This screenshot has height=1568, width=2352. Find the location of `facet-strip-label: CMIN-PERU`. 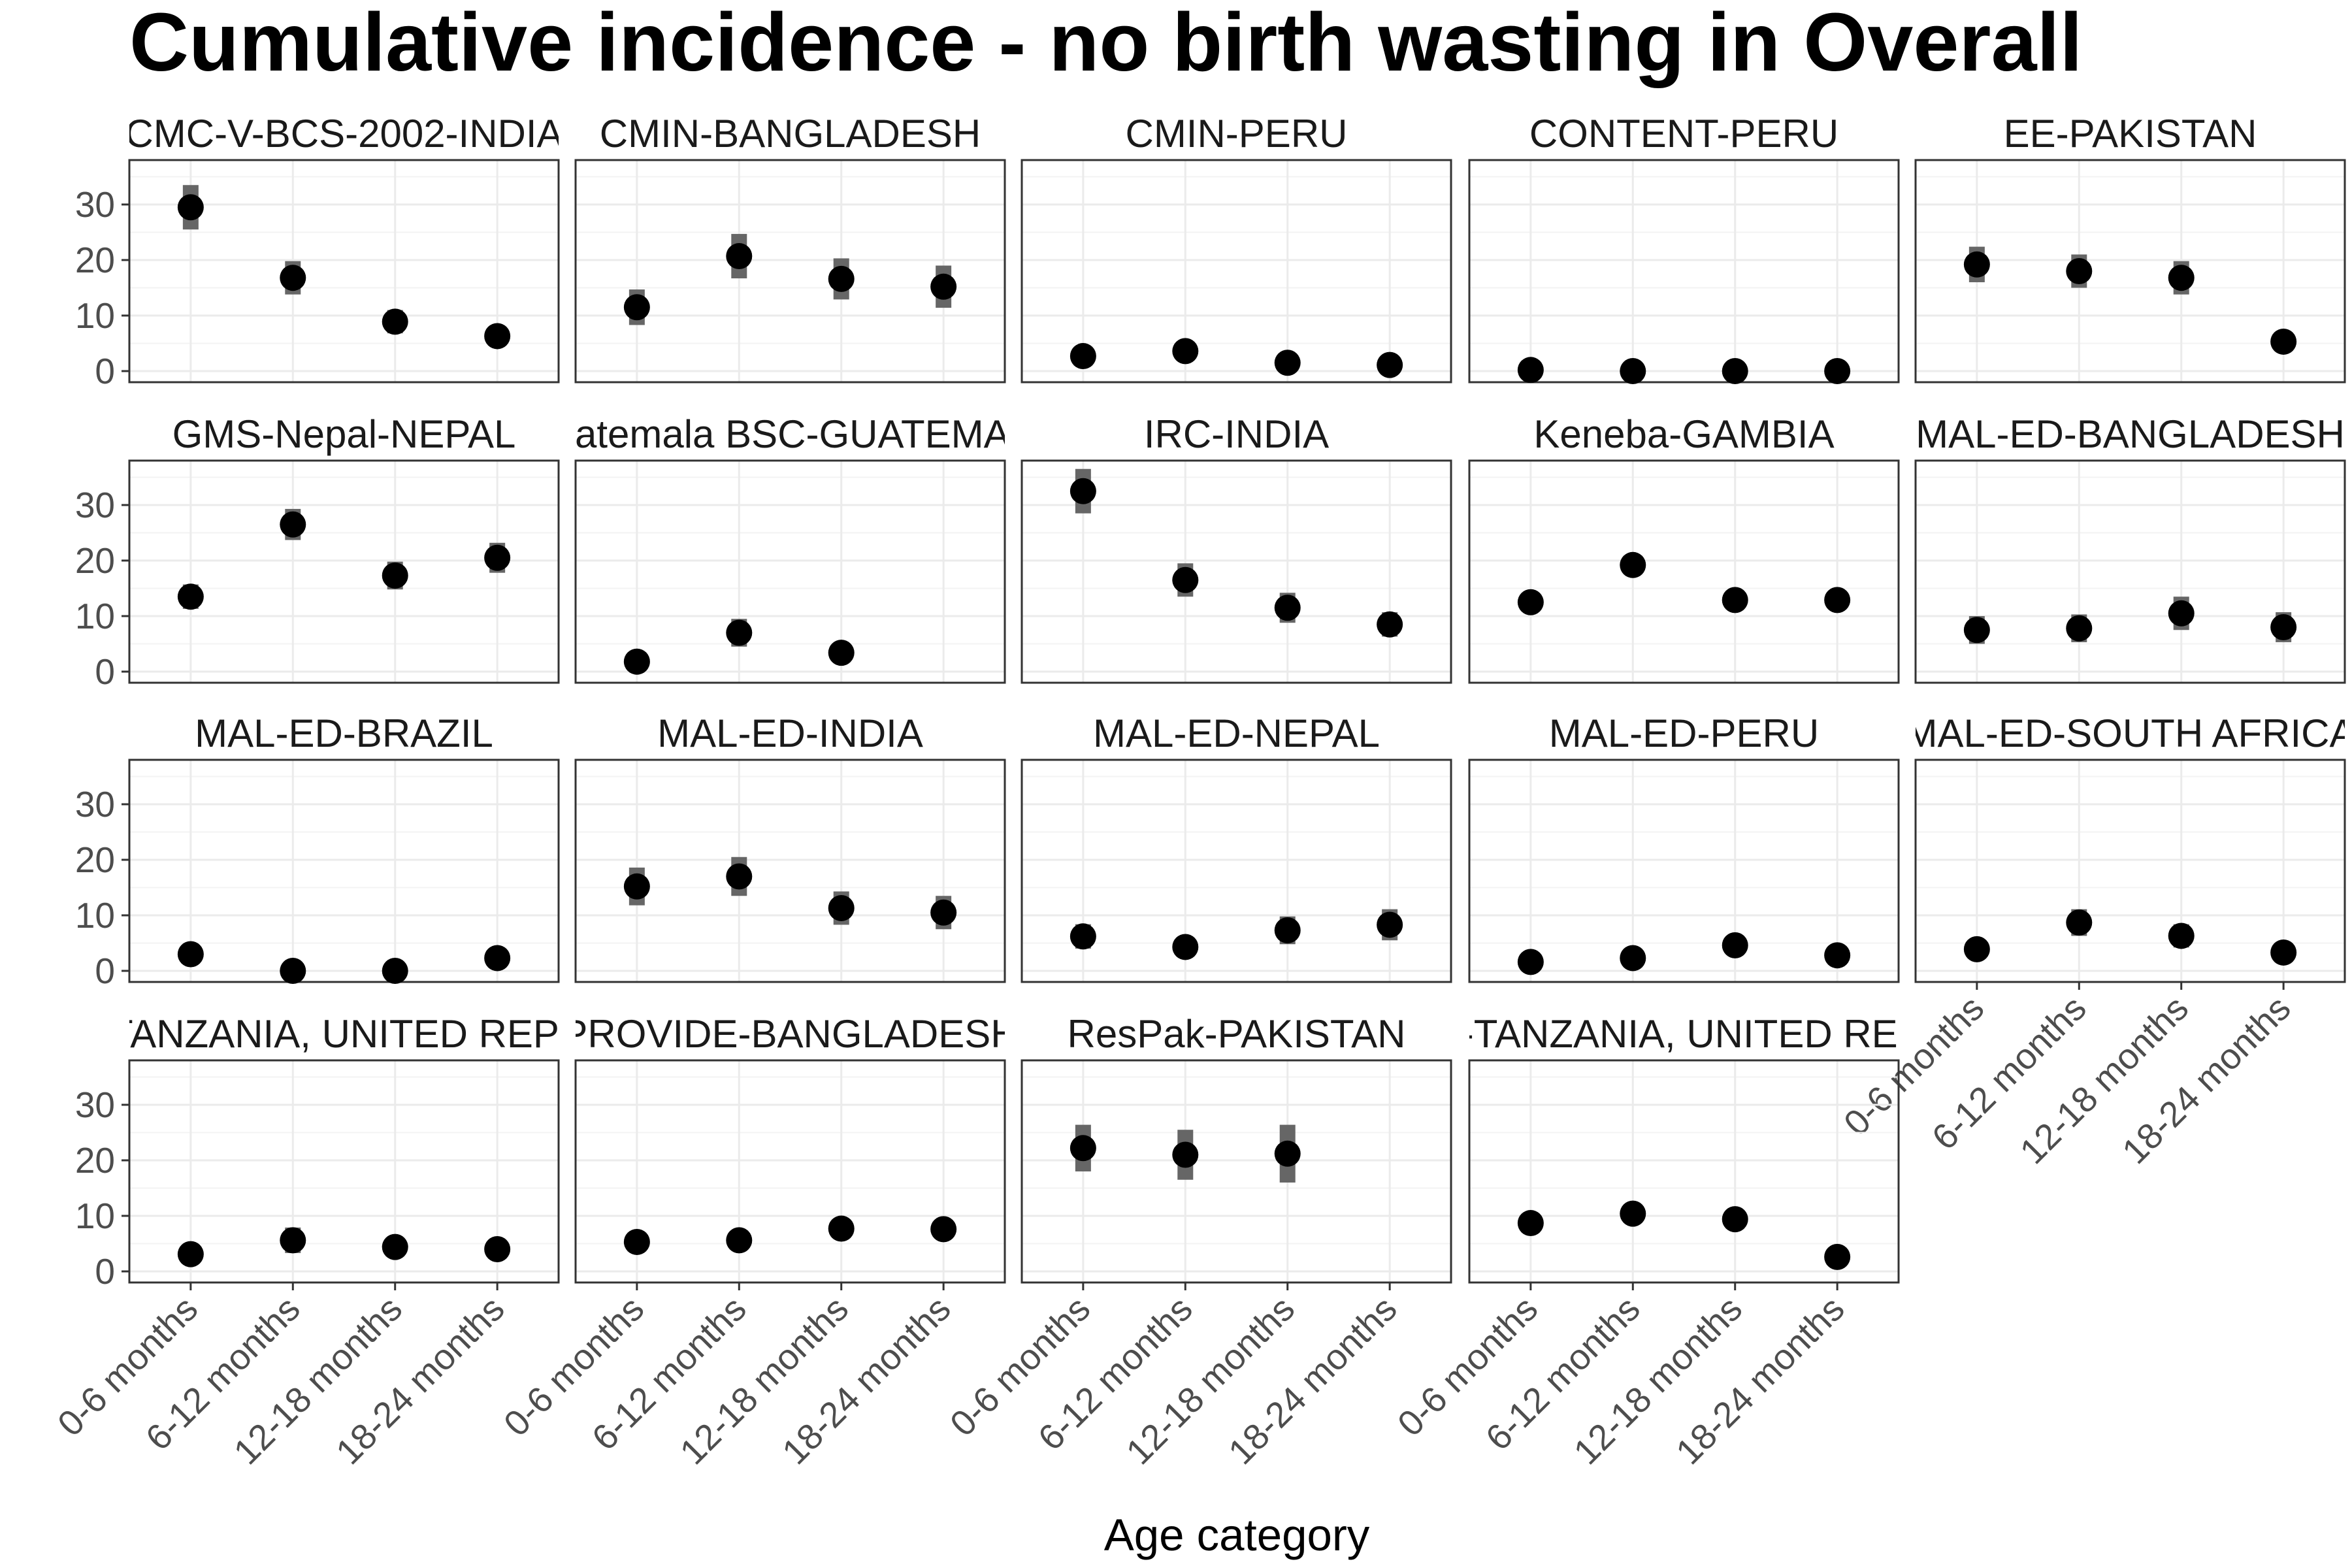

facet-strip-label: CMIN-PERU is located at coordinates (1237, 133).